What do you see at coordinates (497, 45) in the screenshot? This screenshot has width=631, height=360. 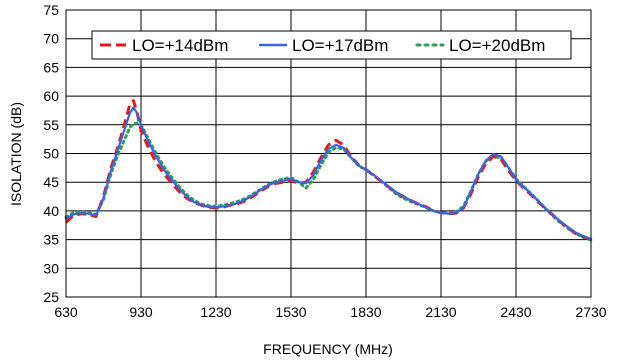 I see `legend-label-lo20: LO=+20dBm` at bounding box center [497, 45].